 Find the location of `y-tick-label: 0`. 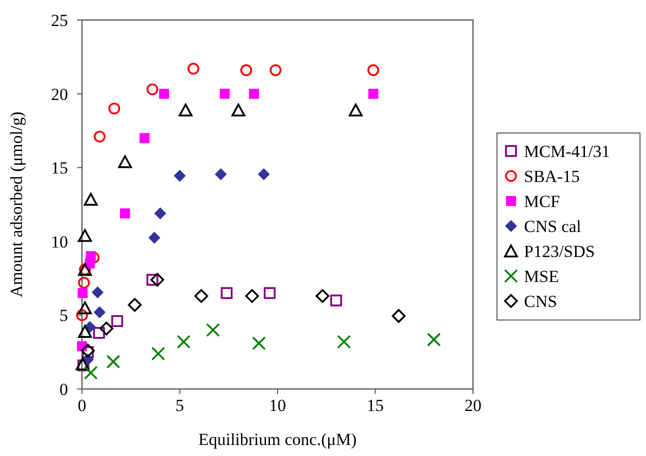

y-tick-label: 0 is located at coordinates (64, 389).